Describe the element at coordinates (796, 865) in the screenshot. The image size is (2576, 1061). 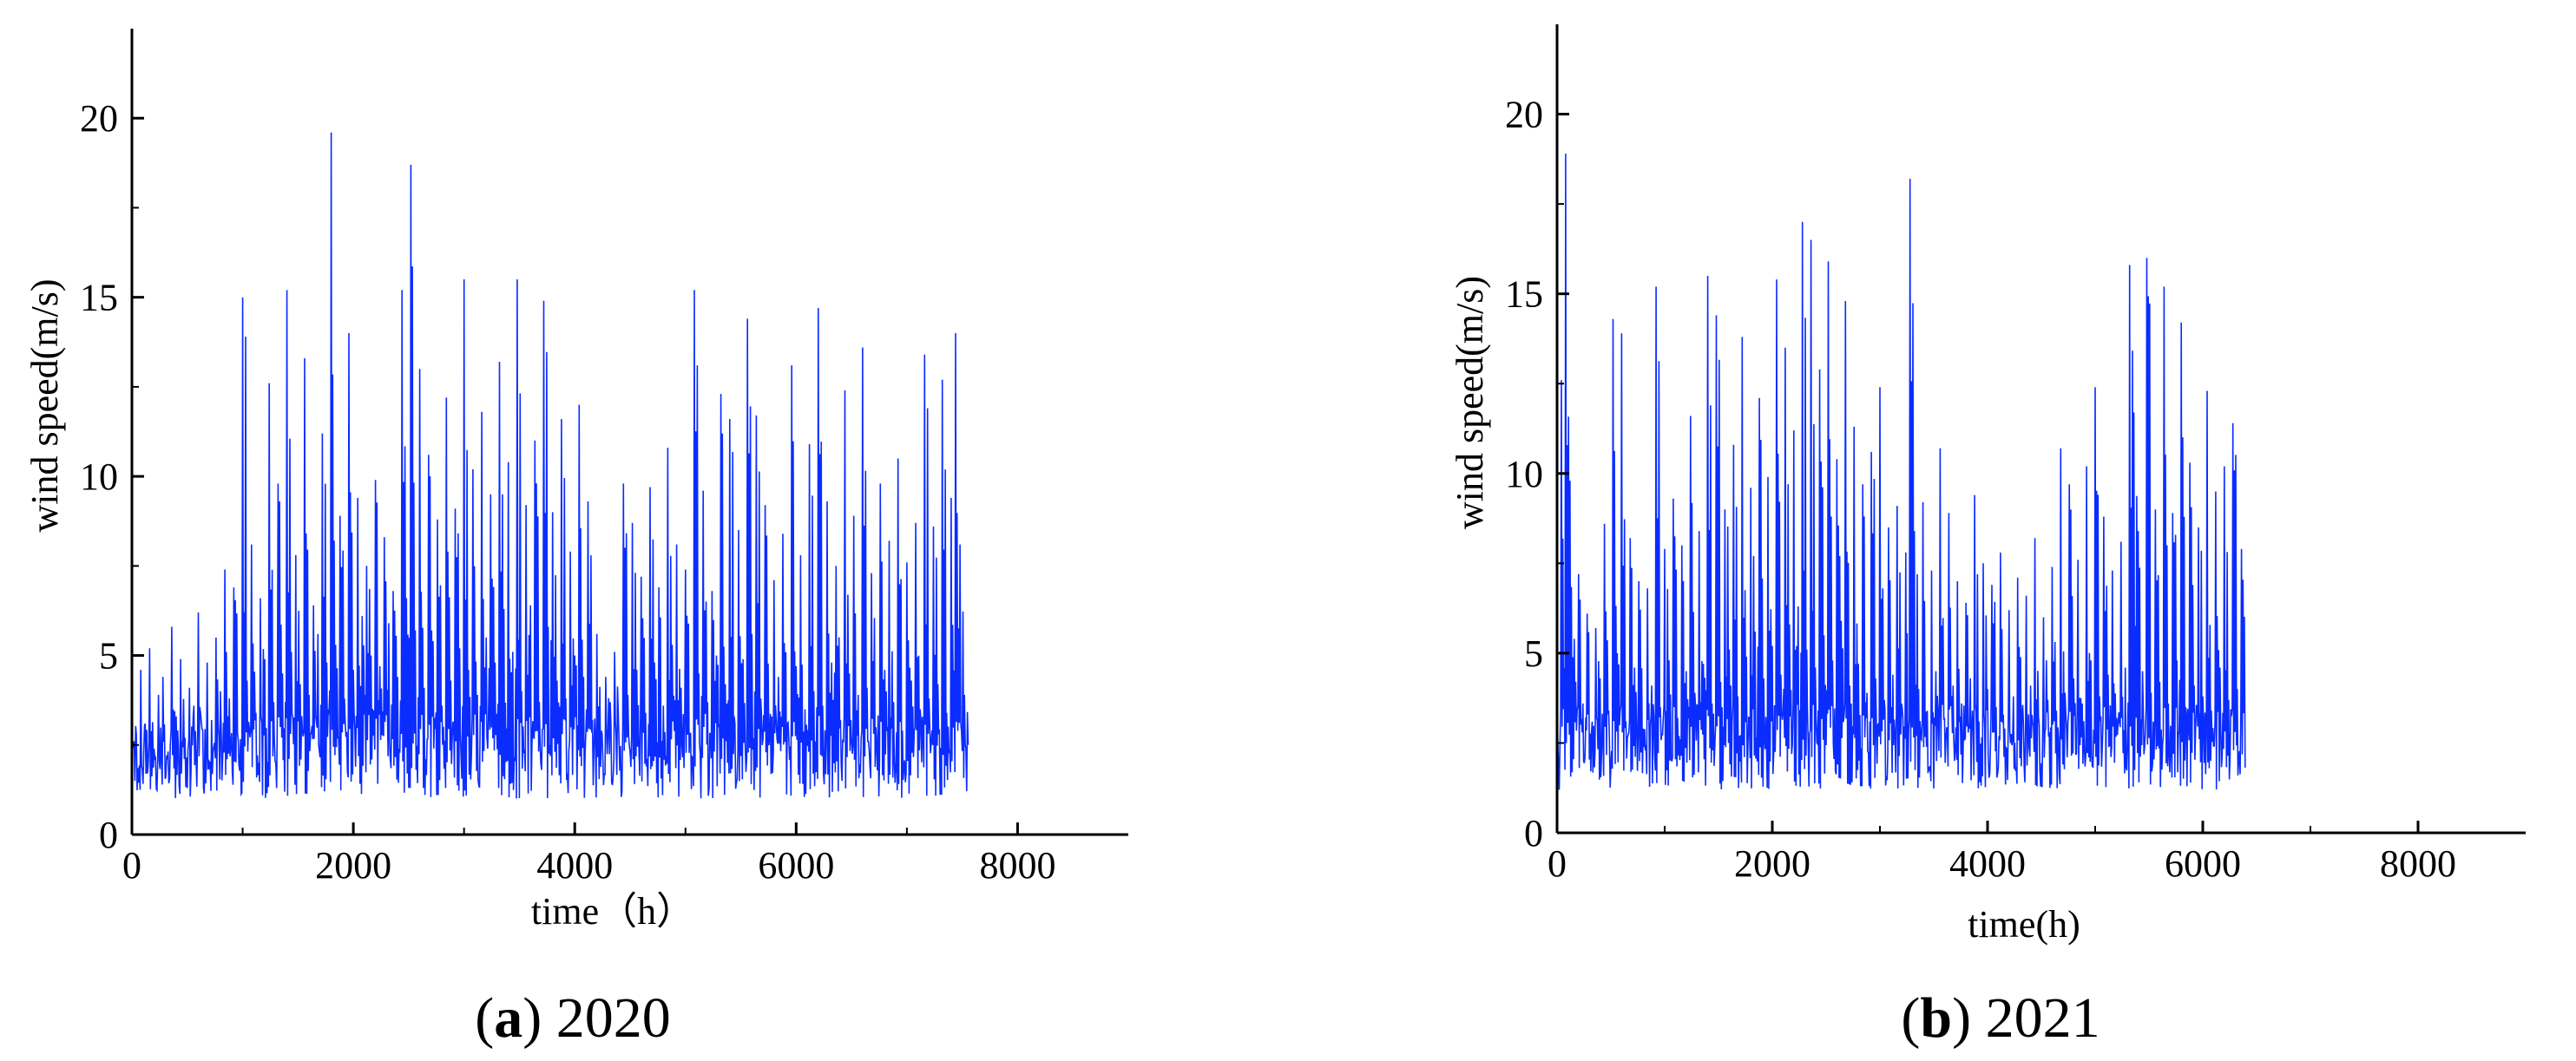
I see `x-tick-label-a-6000: 6000` at that location.